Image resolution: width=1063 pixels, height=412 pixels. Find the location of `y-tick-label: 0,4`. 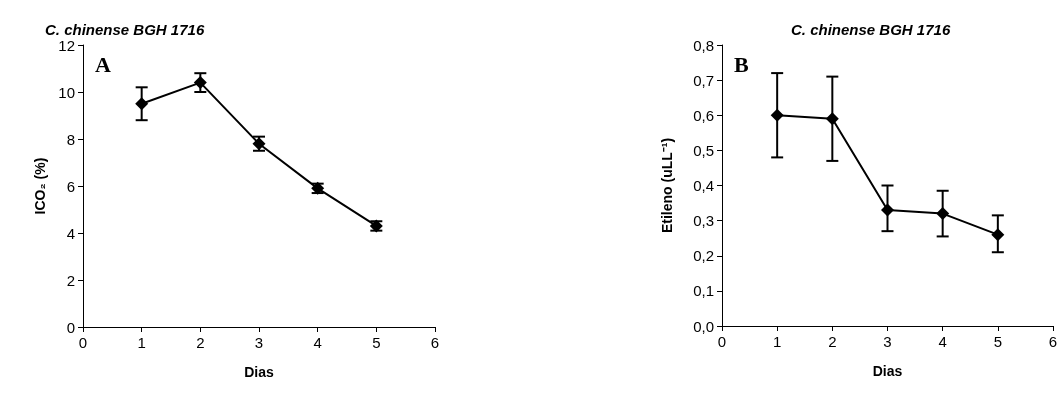

y-tick-label: 0,4 is located at coordinates (703, 185).